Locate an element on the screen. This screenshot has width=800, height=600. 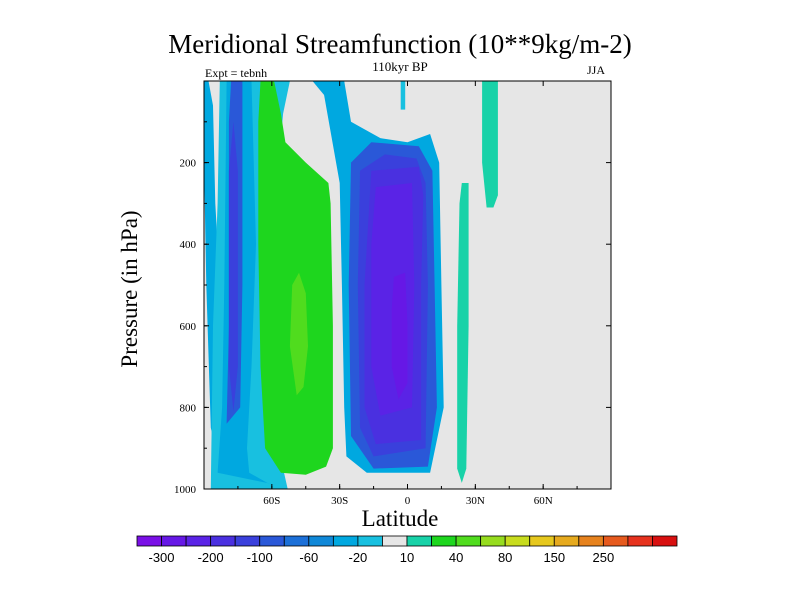
colorbar-label: -300 is located at coordinates (161, 557).